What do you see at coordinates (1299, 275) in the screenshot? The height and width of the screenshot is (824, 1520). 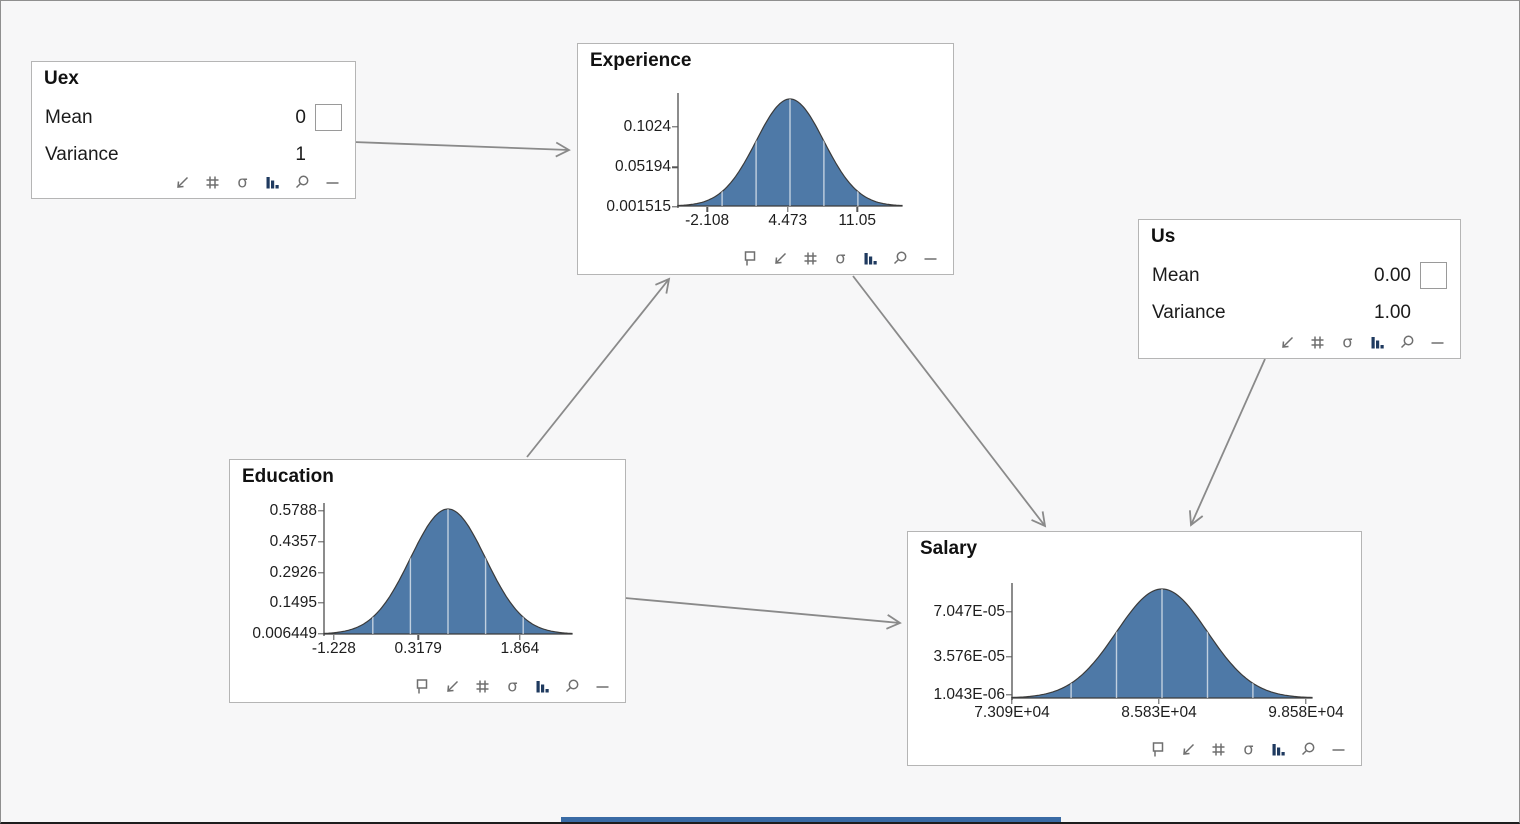 I see `mean-row: Mean 0.00` at bounding box center [1299, 275].